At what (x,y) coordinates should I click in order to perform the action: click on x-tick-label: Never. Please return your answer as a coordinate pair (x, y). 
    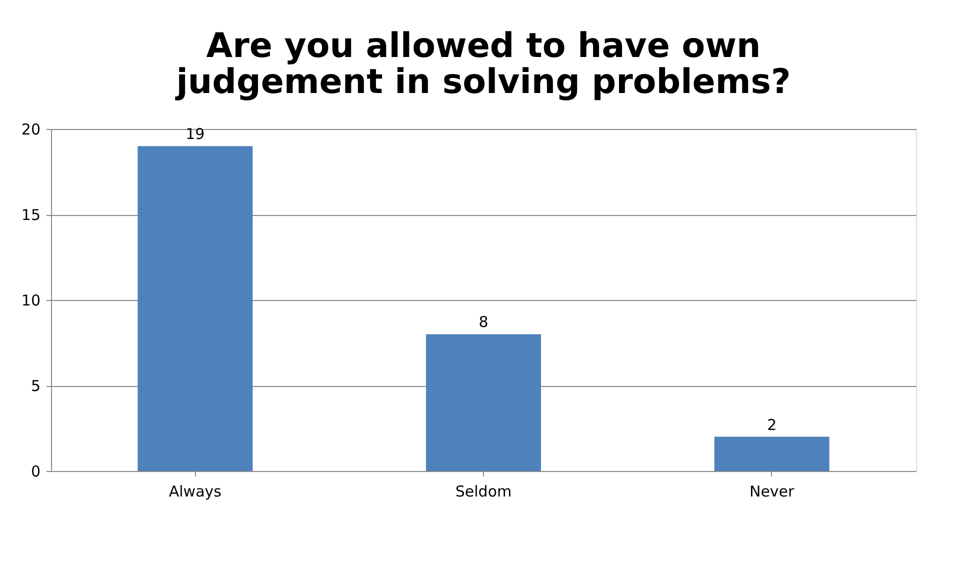
    Looking at the image, I should click on (772, 491).